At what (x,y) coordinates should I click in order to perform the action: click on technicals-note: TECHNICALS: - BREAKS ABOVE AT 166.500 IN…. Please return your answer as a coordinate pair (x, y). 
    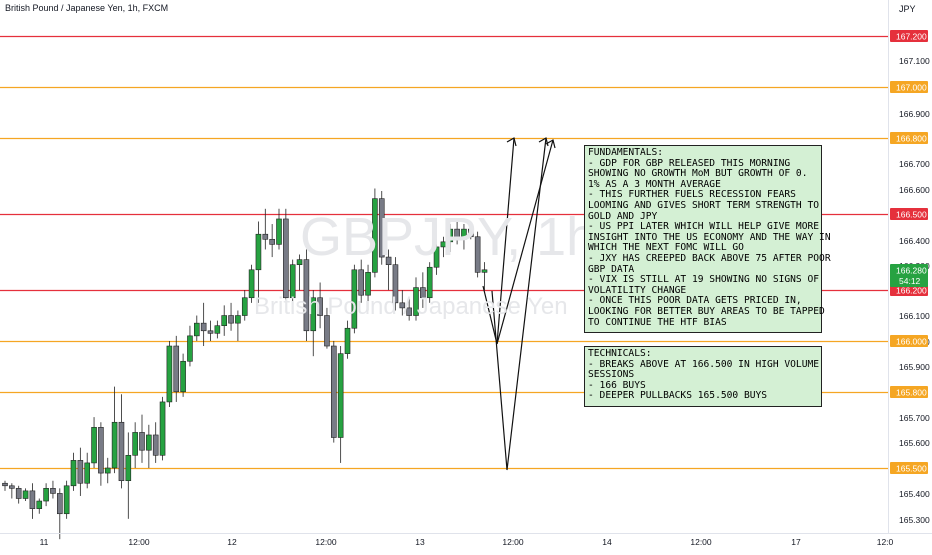
    Looking at the image, I should click on (703, 376).